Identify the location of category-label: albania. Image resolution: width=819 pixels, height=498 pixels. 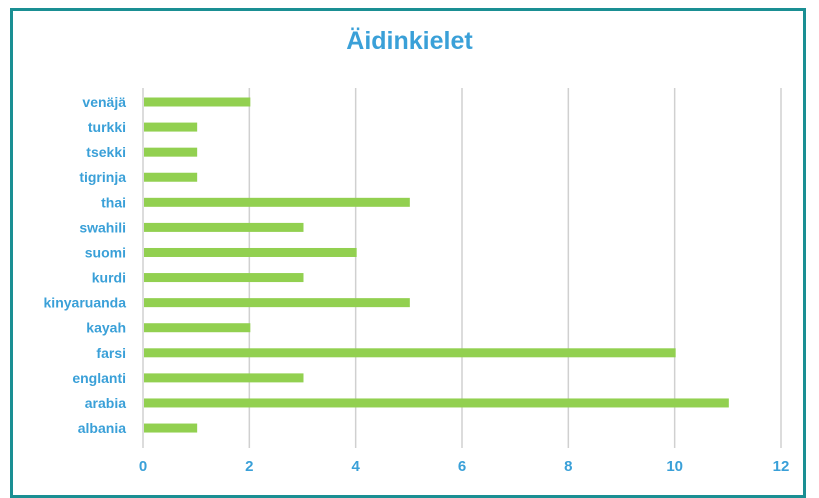
(102, 428).